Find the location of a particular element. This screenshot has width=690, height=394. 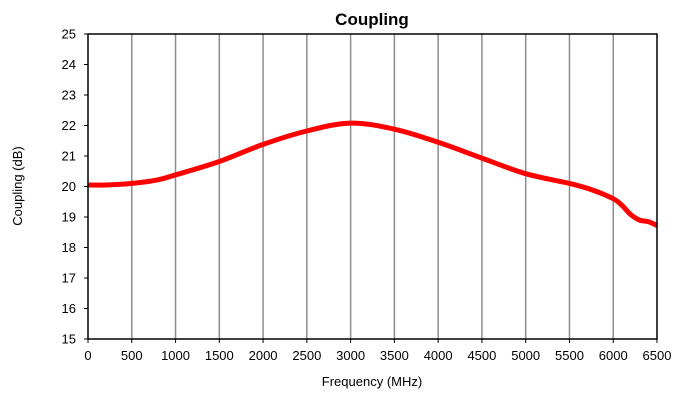

y-axis-label: Coupling (dB) is located at coordinates (17, 186).